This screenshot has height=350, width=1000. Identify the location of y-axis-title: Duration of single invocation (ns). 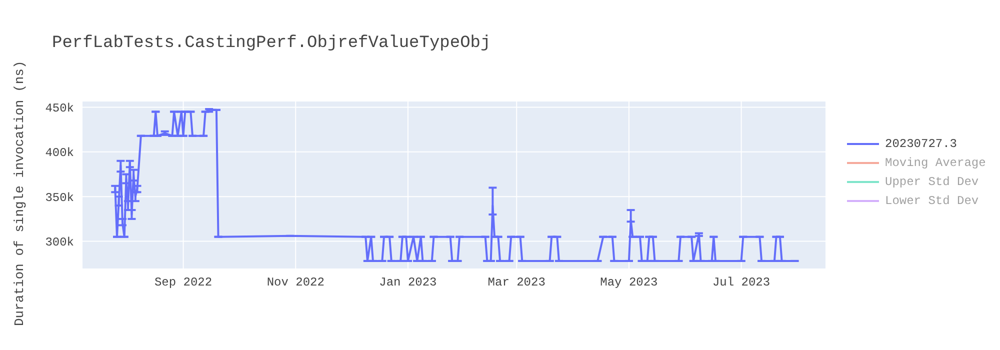
(19, 193).